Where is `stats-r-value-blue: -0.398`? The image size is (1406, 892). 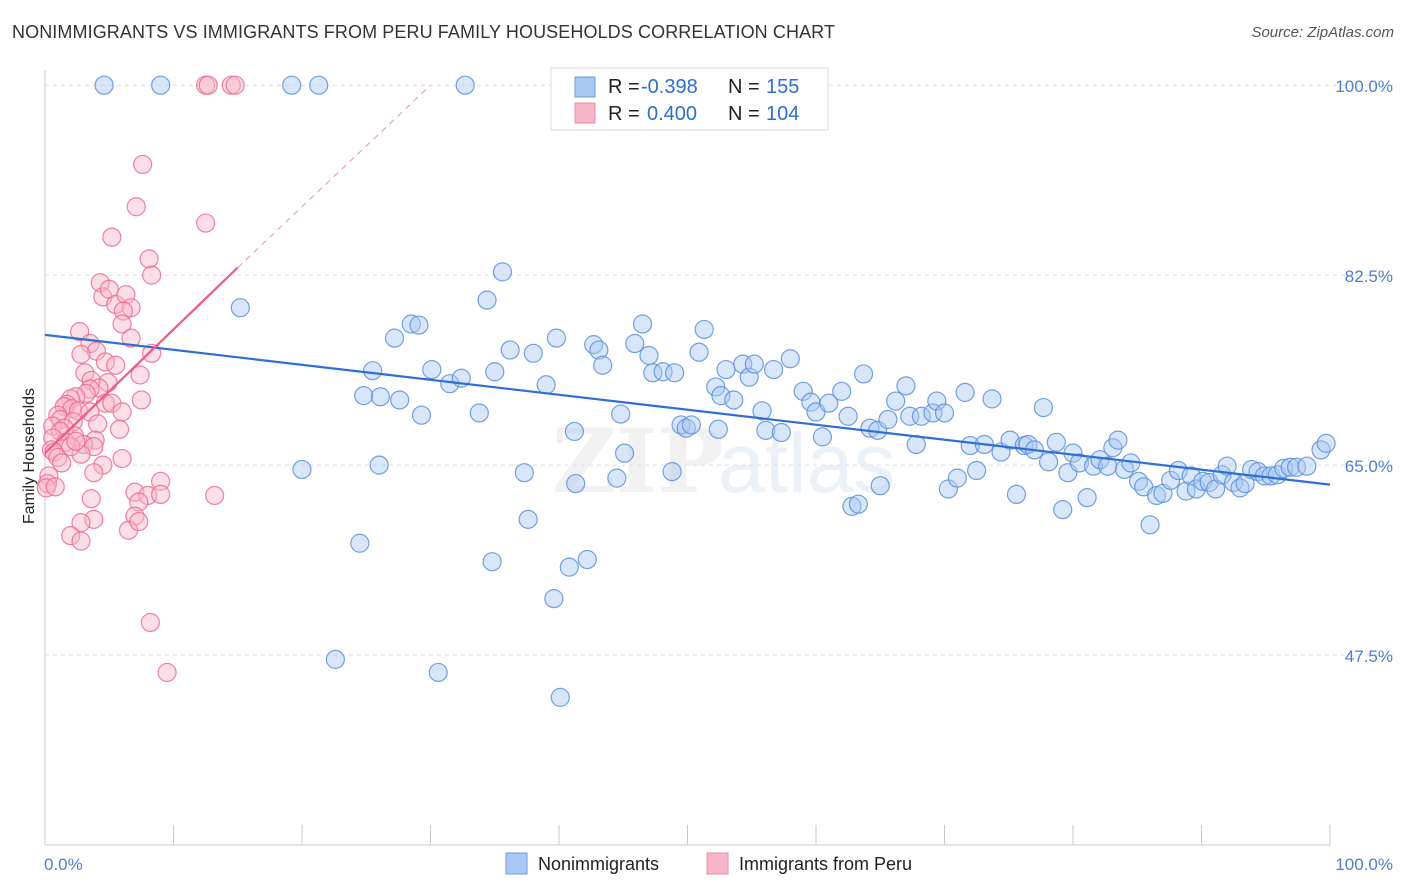
stats-r-value-blue: -0.398 is located at coordinates (669, 87).